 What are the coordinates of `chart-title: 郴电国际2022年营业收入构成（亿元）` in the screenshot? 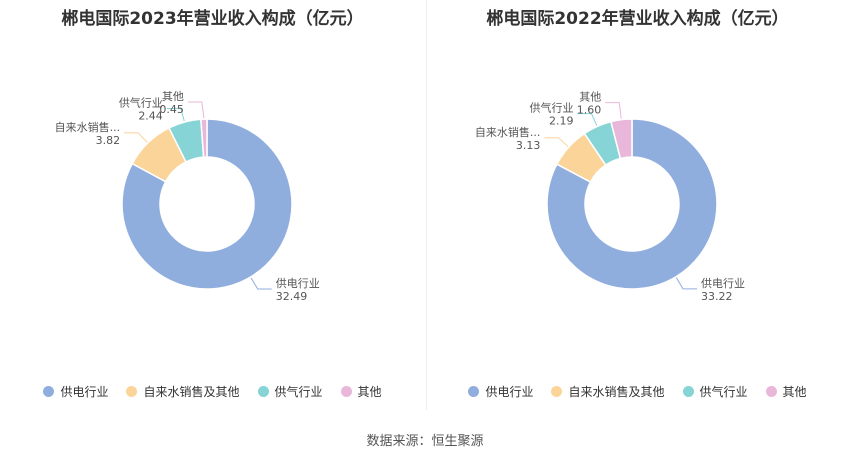 It's located at (637, 19).